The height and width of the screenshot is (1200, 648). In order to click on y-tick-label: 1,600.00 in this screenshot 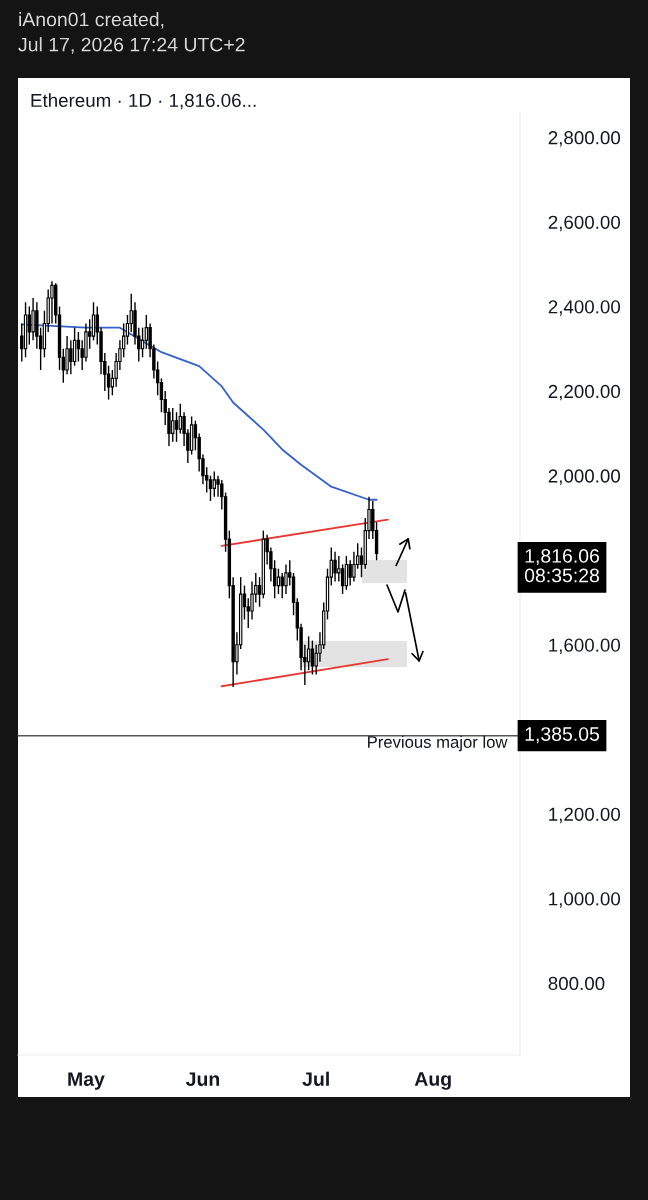, I will do `click(585, 646)`.